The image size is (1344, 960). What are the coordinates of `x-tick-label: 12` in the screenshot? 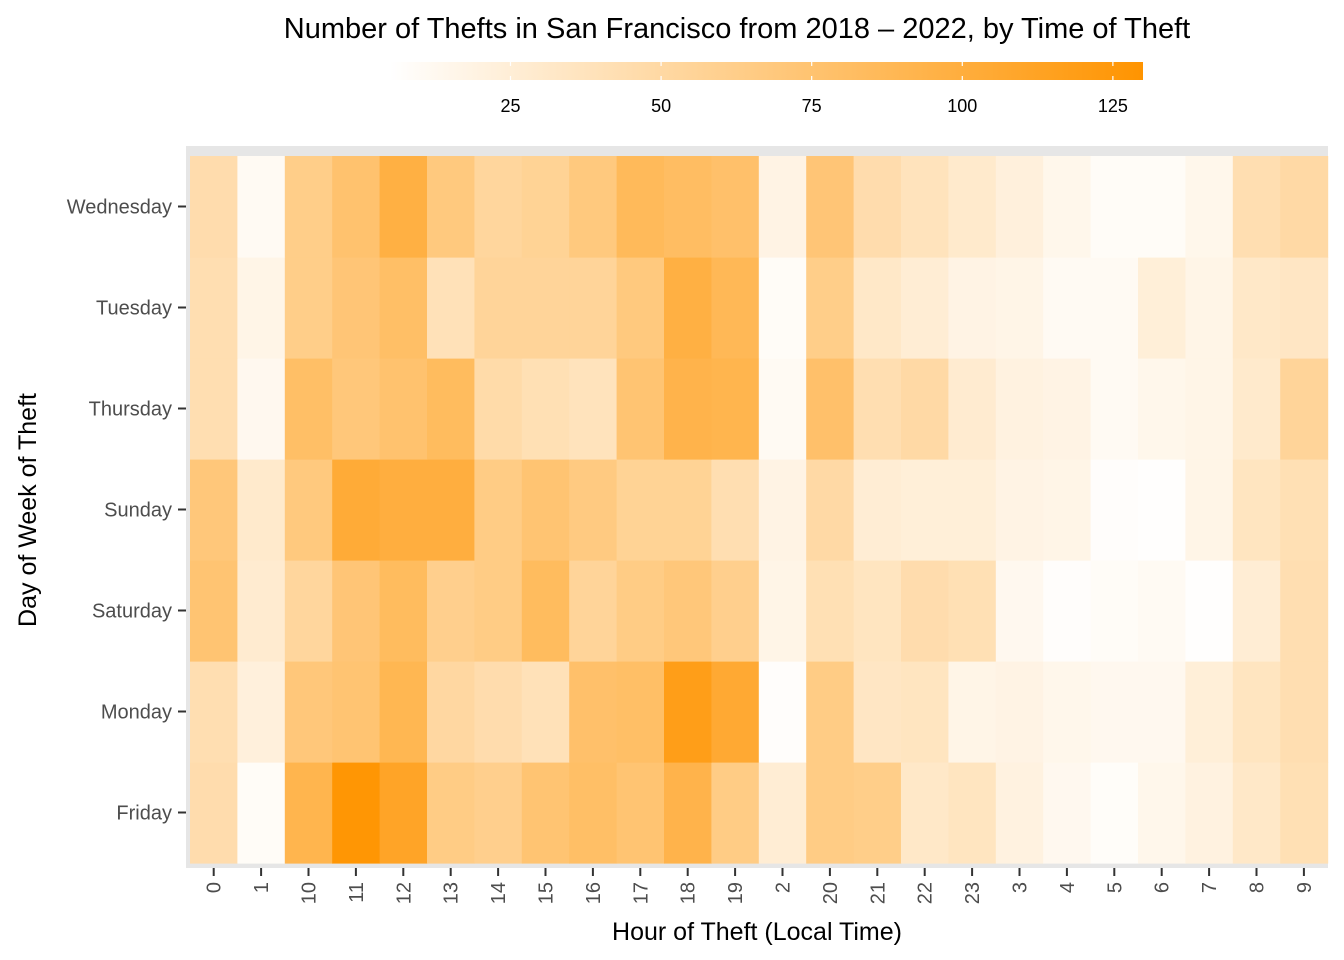 It's located at (404, 893).